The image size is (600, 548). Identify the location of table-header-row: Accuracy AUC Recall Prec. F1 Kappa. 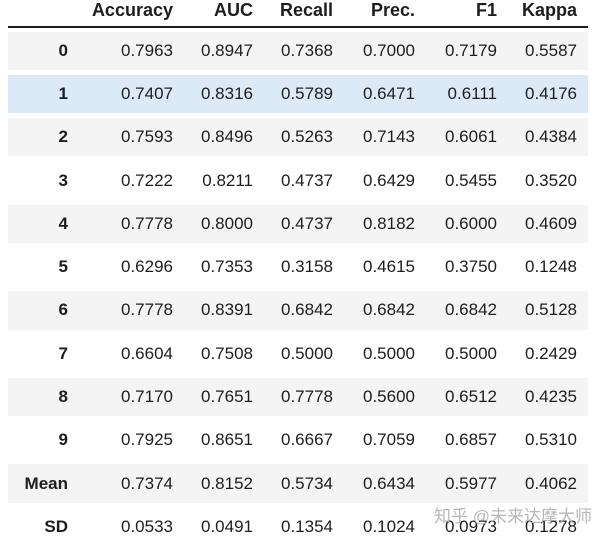
(298, 14).